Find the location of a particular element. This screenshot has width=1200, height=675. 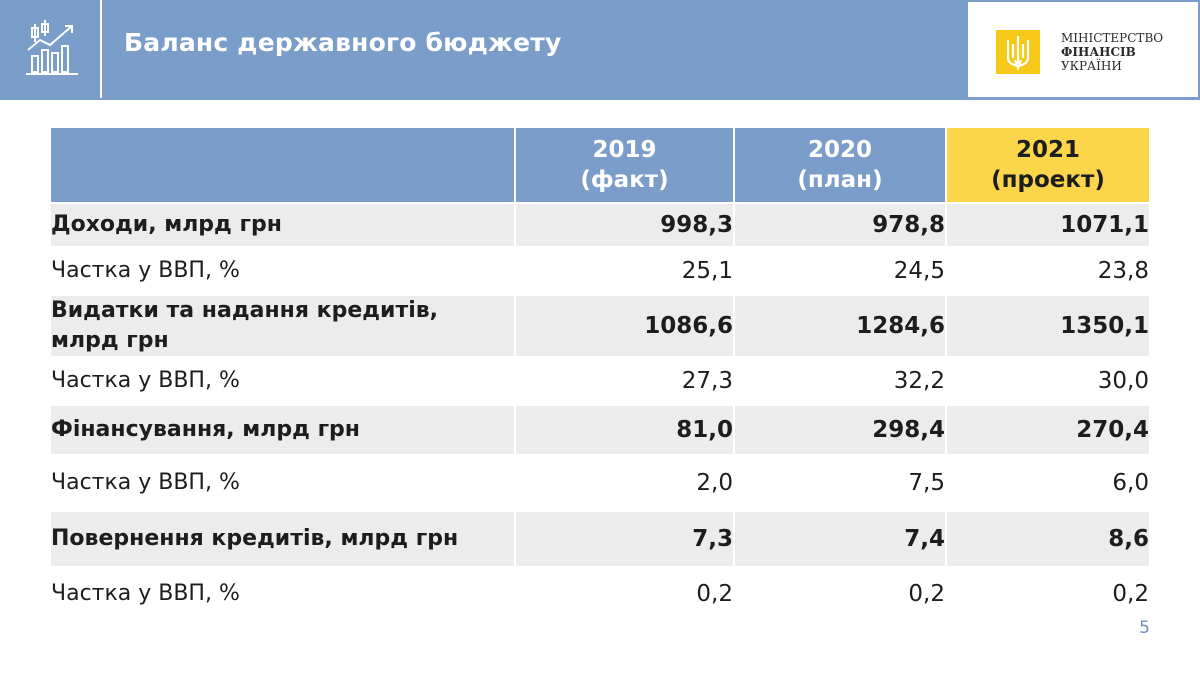

column-year: 2019 is located at coordinates (624, 150).